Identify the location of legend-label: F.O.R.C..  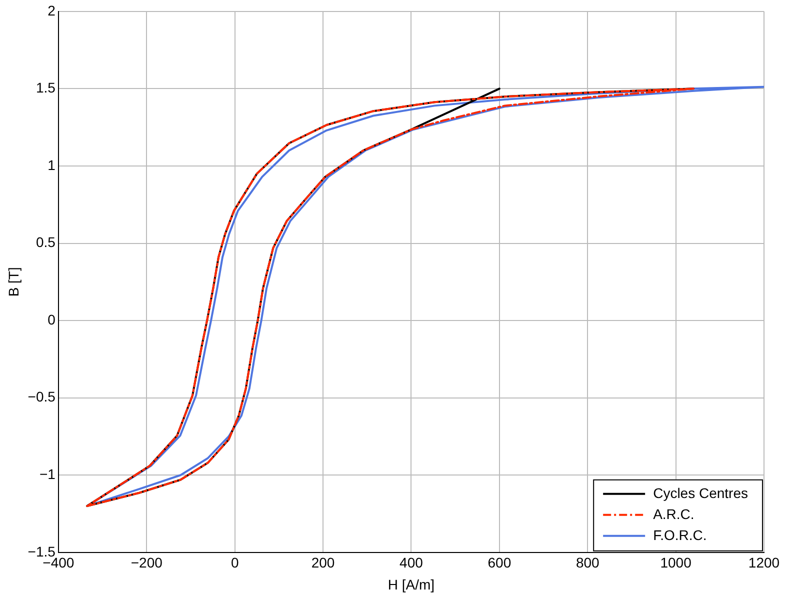
(680, 534).